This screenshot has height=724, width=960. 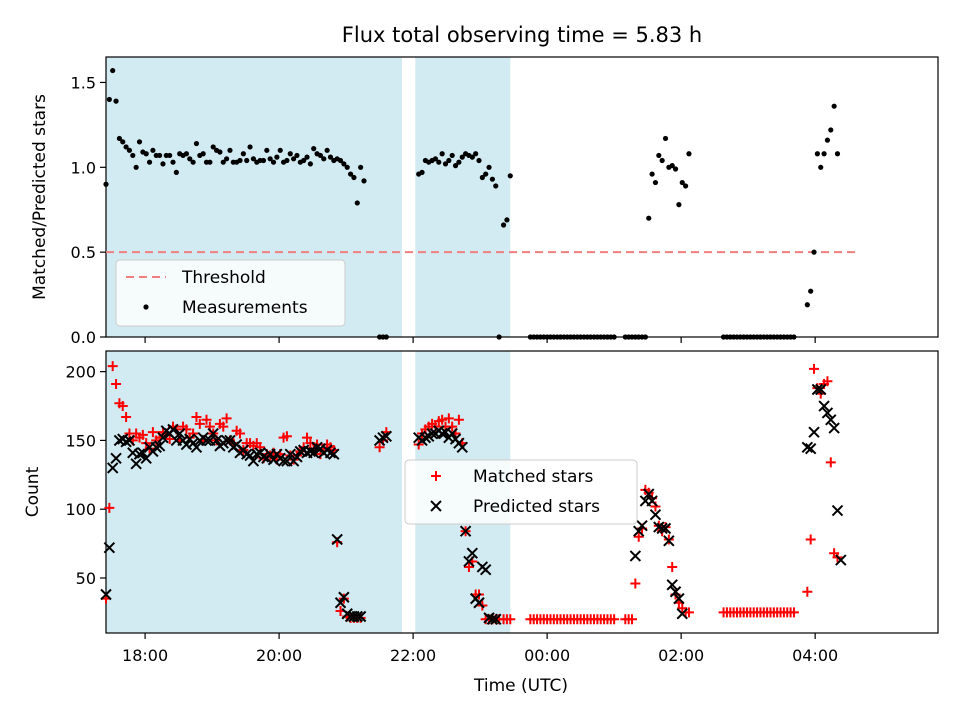 I want to click on legend-bottom-box, so click(x=521, y=492).